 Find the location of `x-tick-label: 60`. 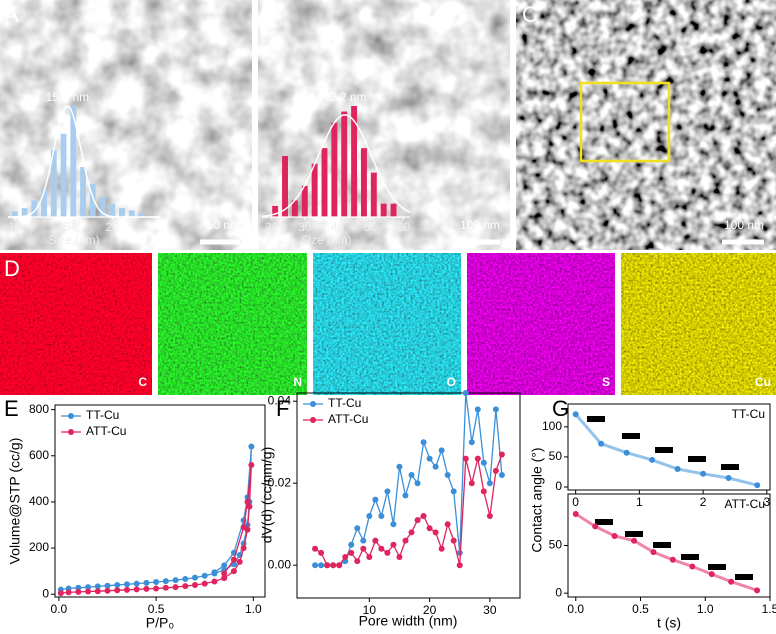

x-tick-label: 60 is located at coordinates (404, 227).